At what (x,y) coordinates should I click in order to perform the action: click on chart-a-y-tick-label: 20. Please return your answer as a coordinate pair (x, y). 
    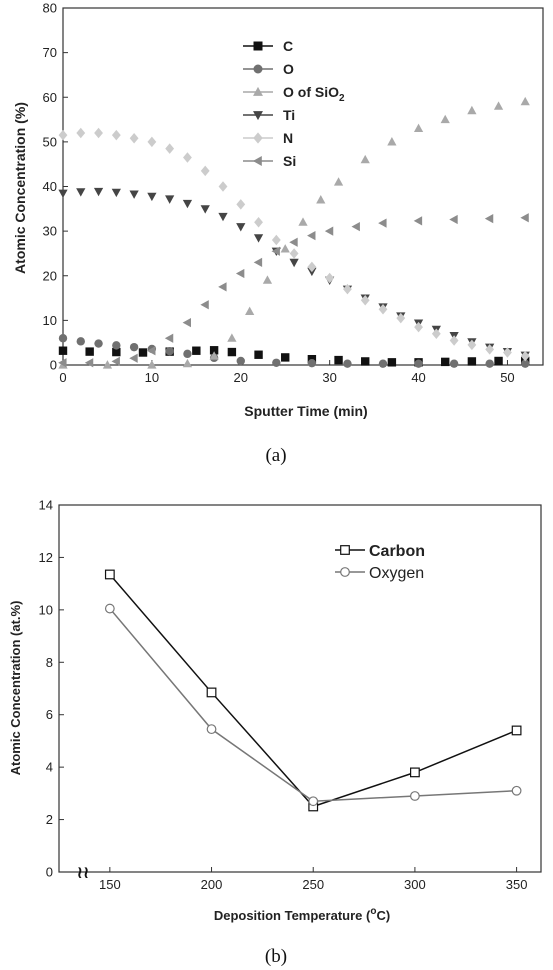
    Looking at the image, I should click on (50, 275).